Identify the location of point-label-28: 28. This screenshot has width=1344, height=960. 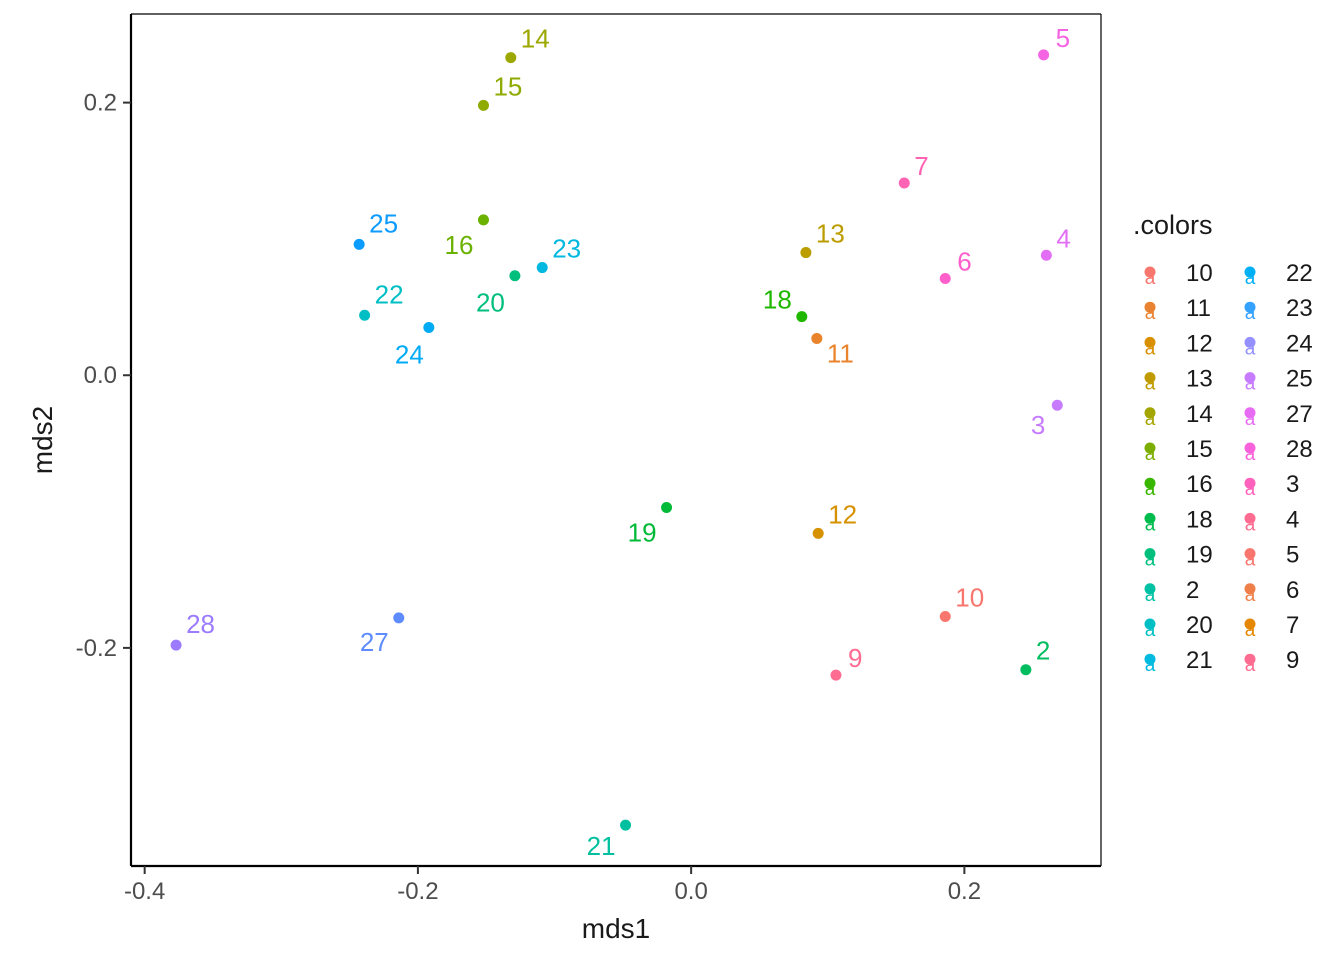
(200, 624).